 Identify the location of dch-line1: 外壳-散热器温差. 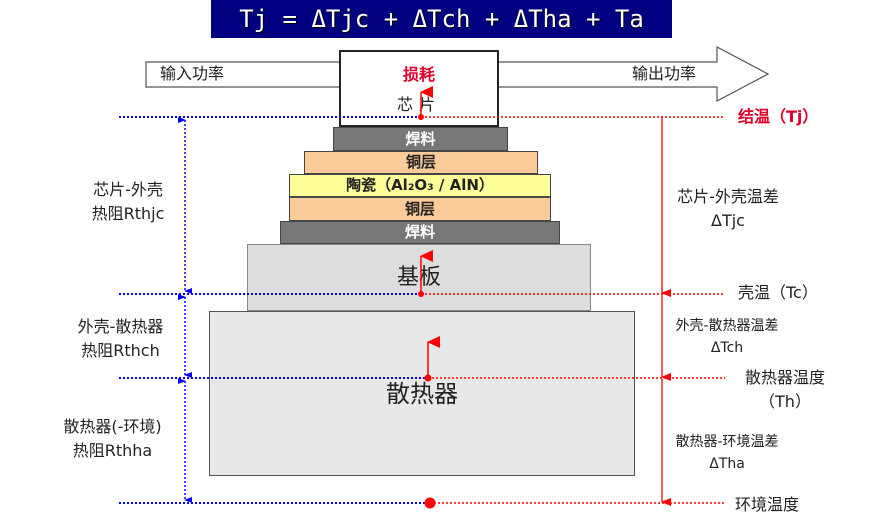
(727, 326).